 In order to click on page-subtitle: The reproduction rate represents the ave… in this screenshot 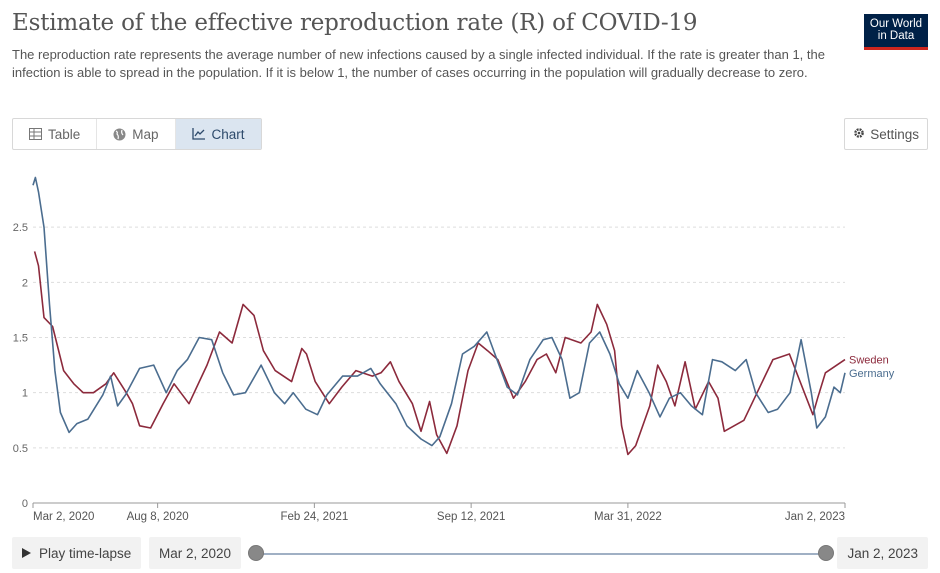, I will do `click(418, 63)`.